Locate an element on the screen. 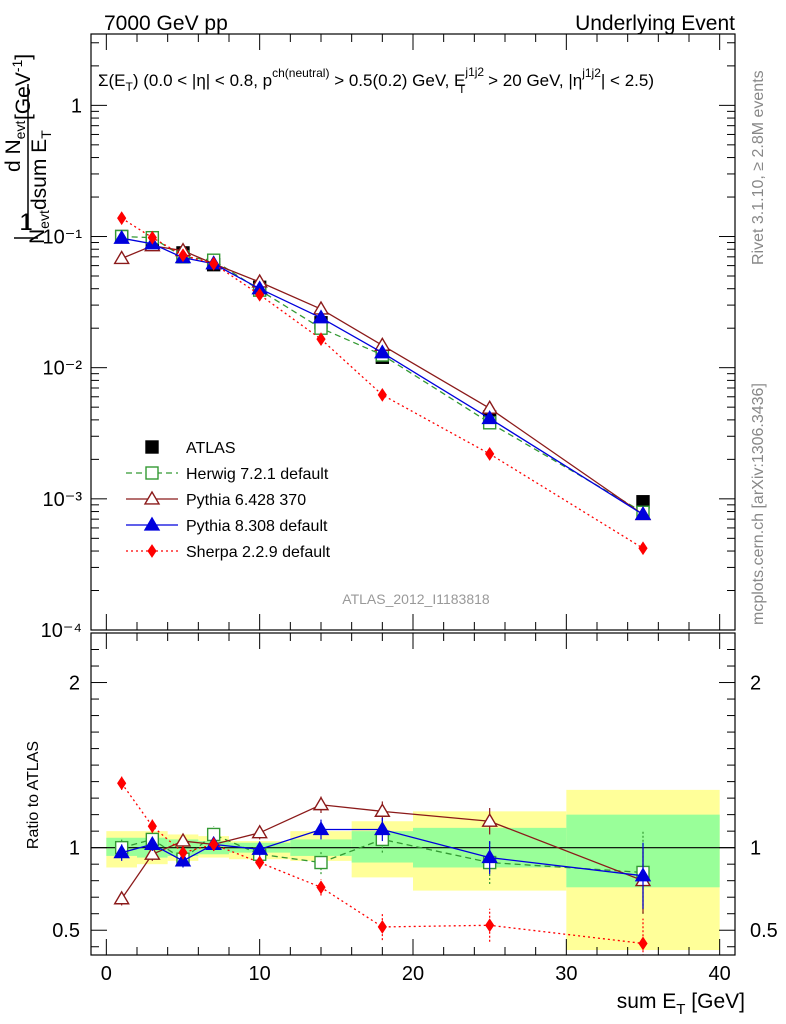  ratio-y-tick-label-l-1: 1 is located at coordinates (74, 849).